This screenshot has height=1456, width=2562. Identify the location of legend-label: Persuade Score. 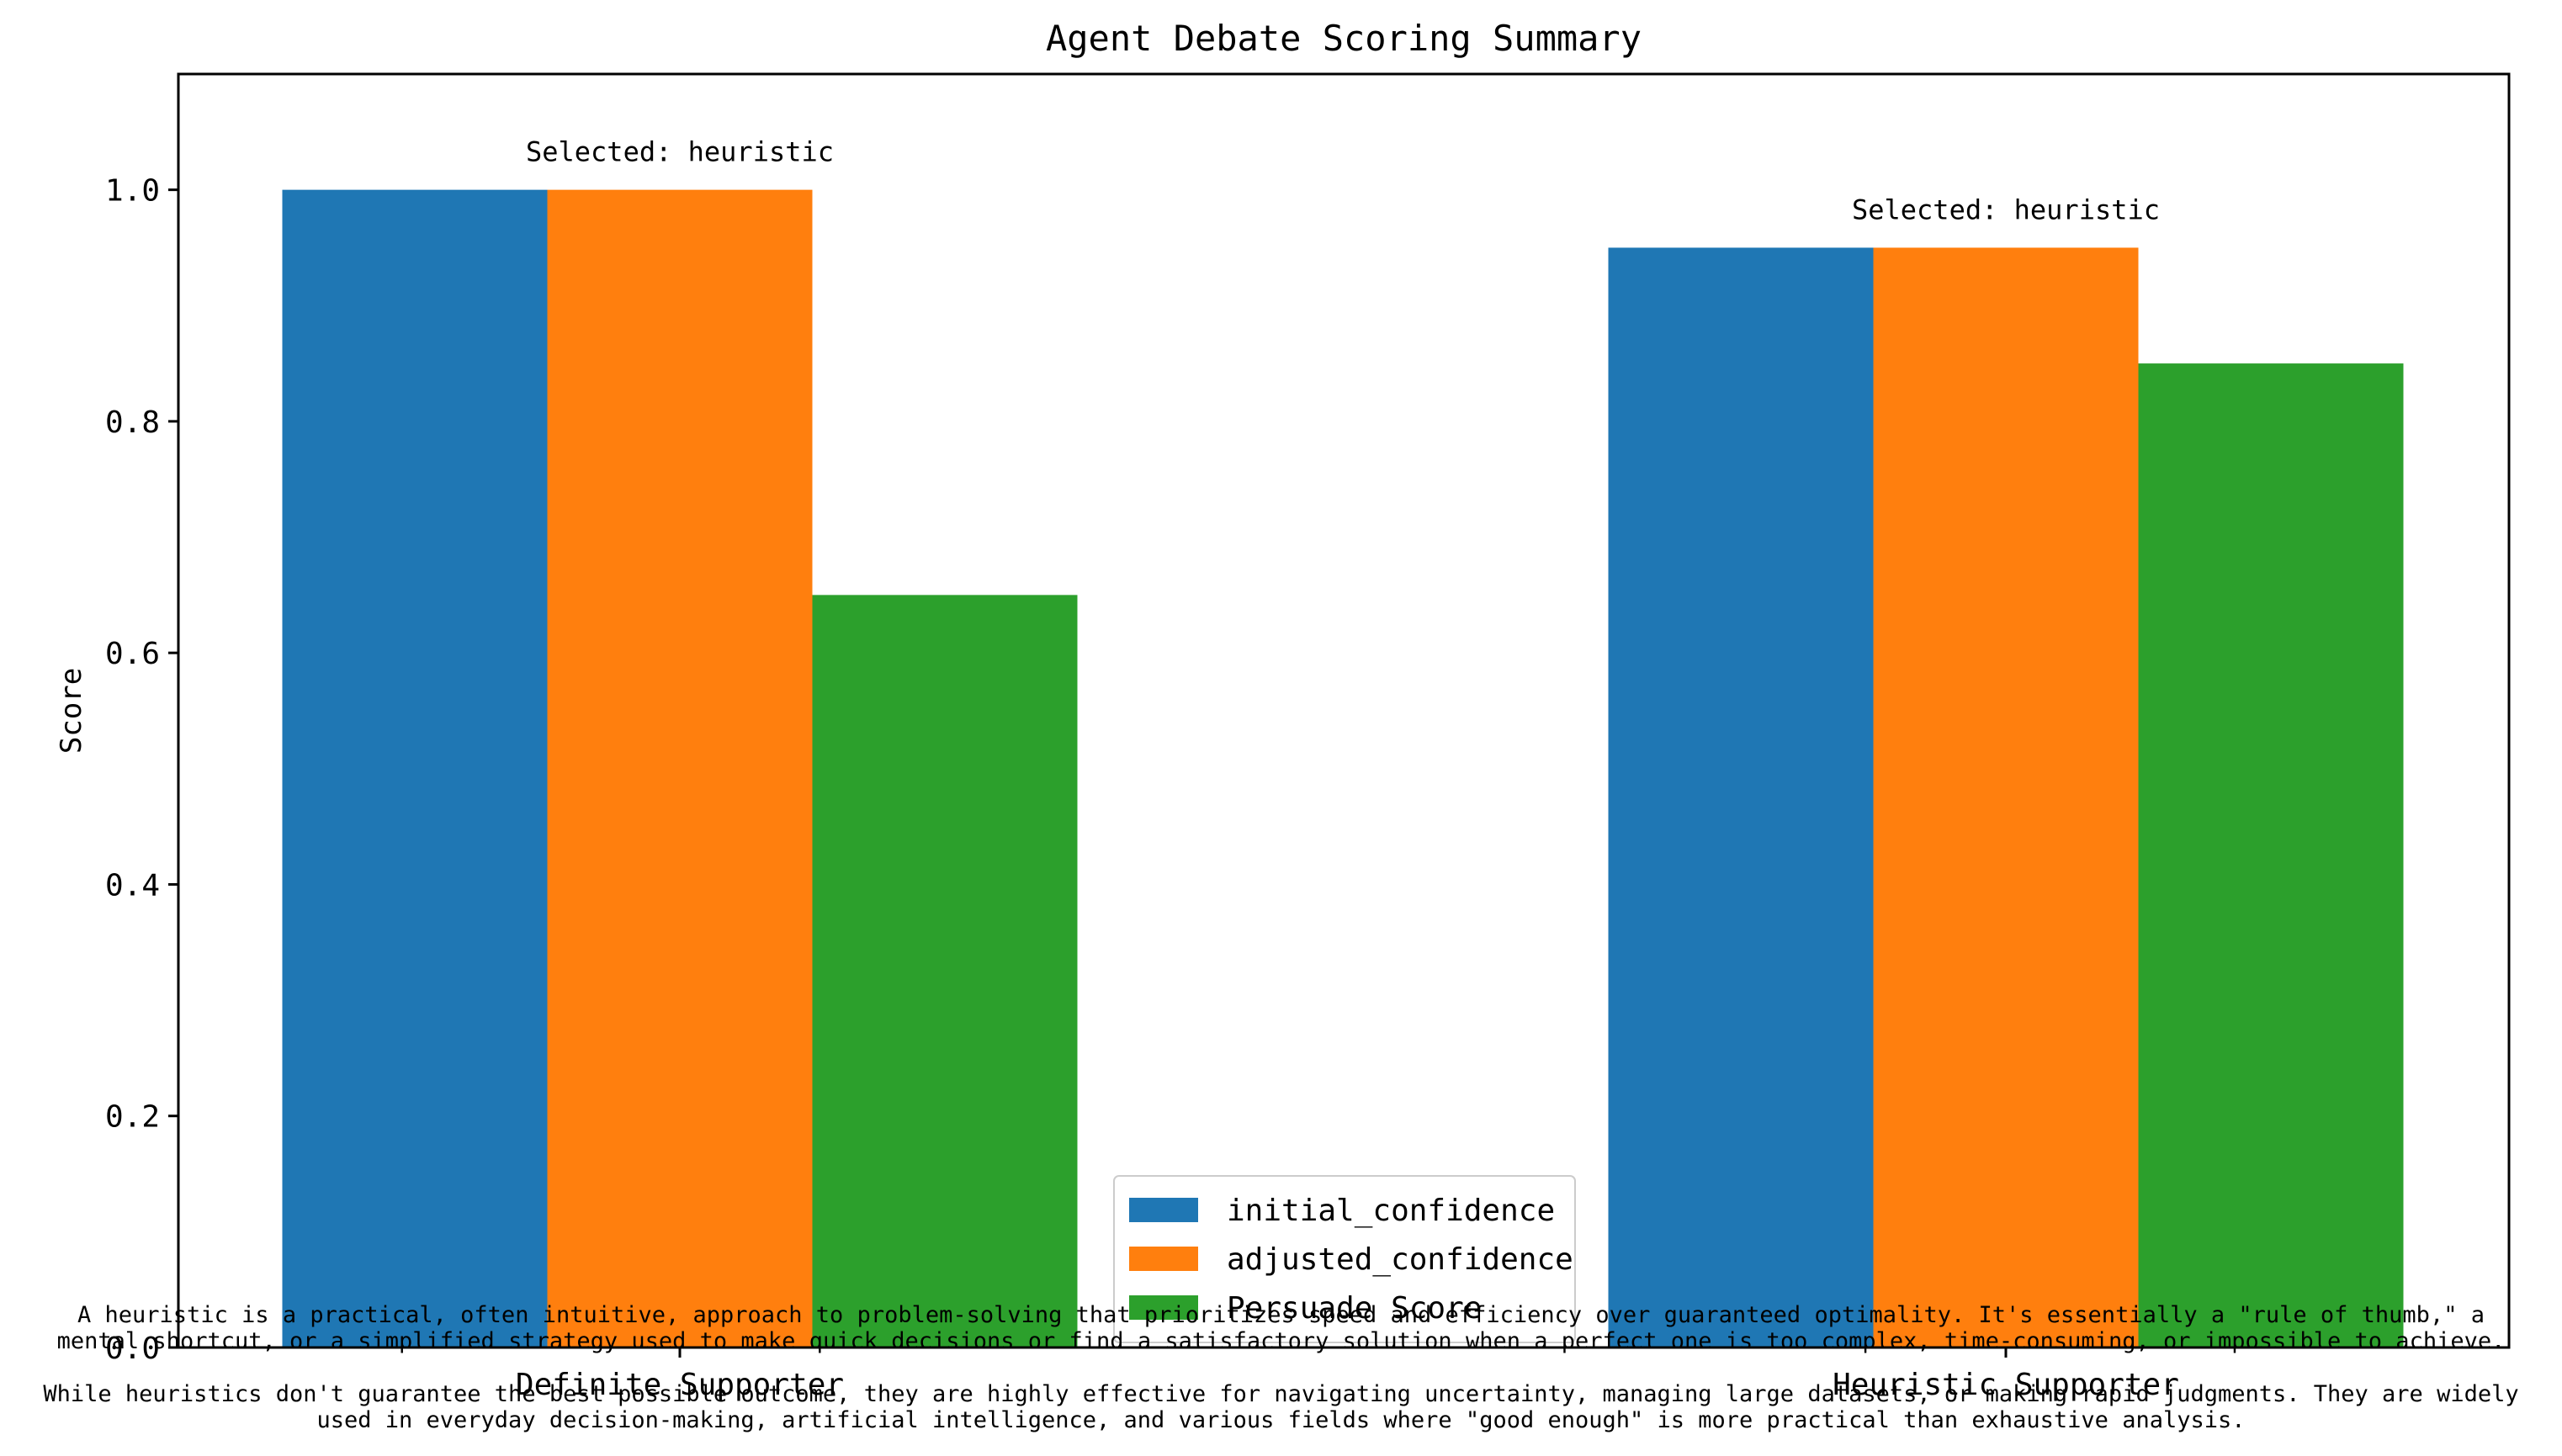
(1355, 1308).